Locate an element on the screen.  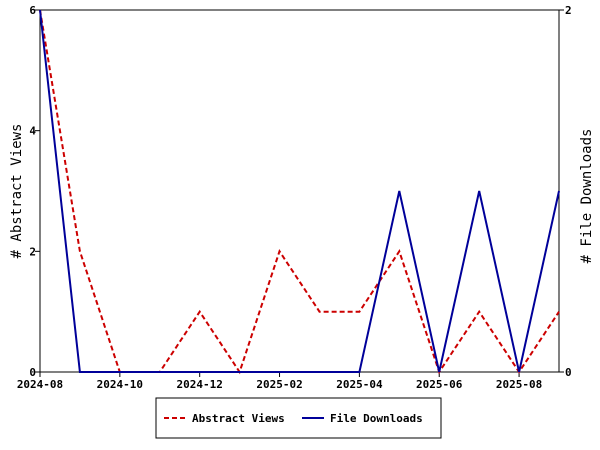
right-y-tick-label-0: 0 is located at coordinates (568, 372).